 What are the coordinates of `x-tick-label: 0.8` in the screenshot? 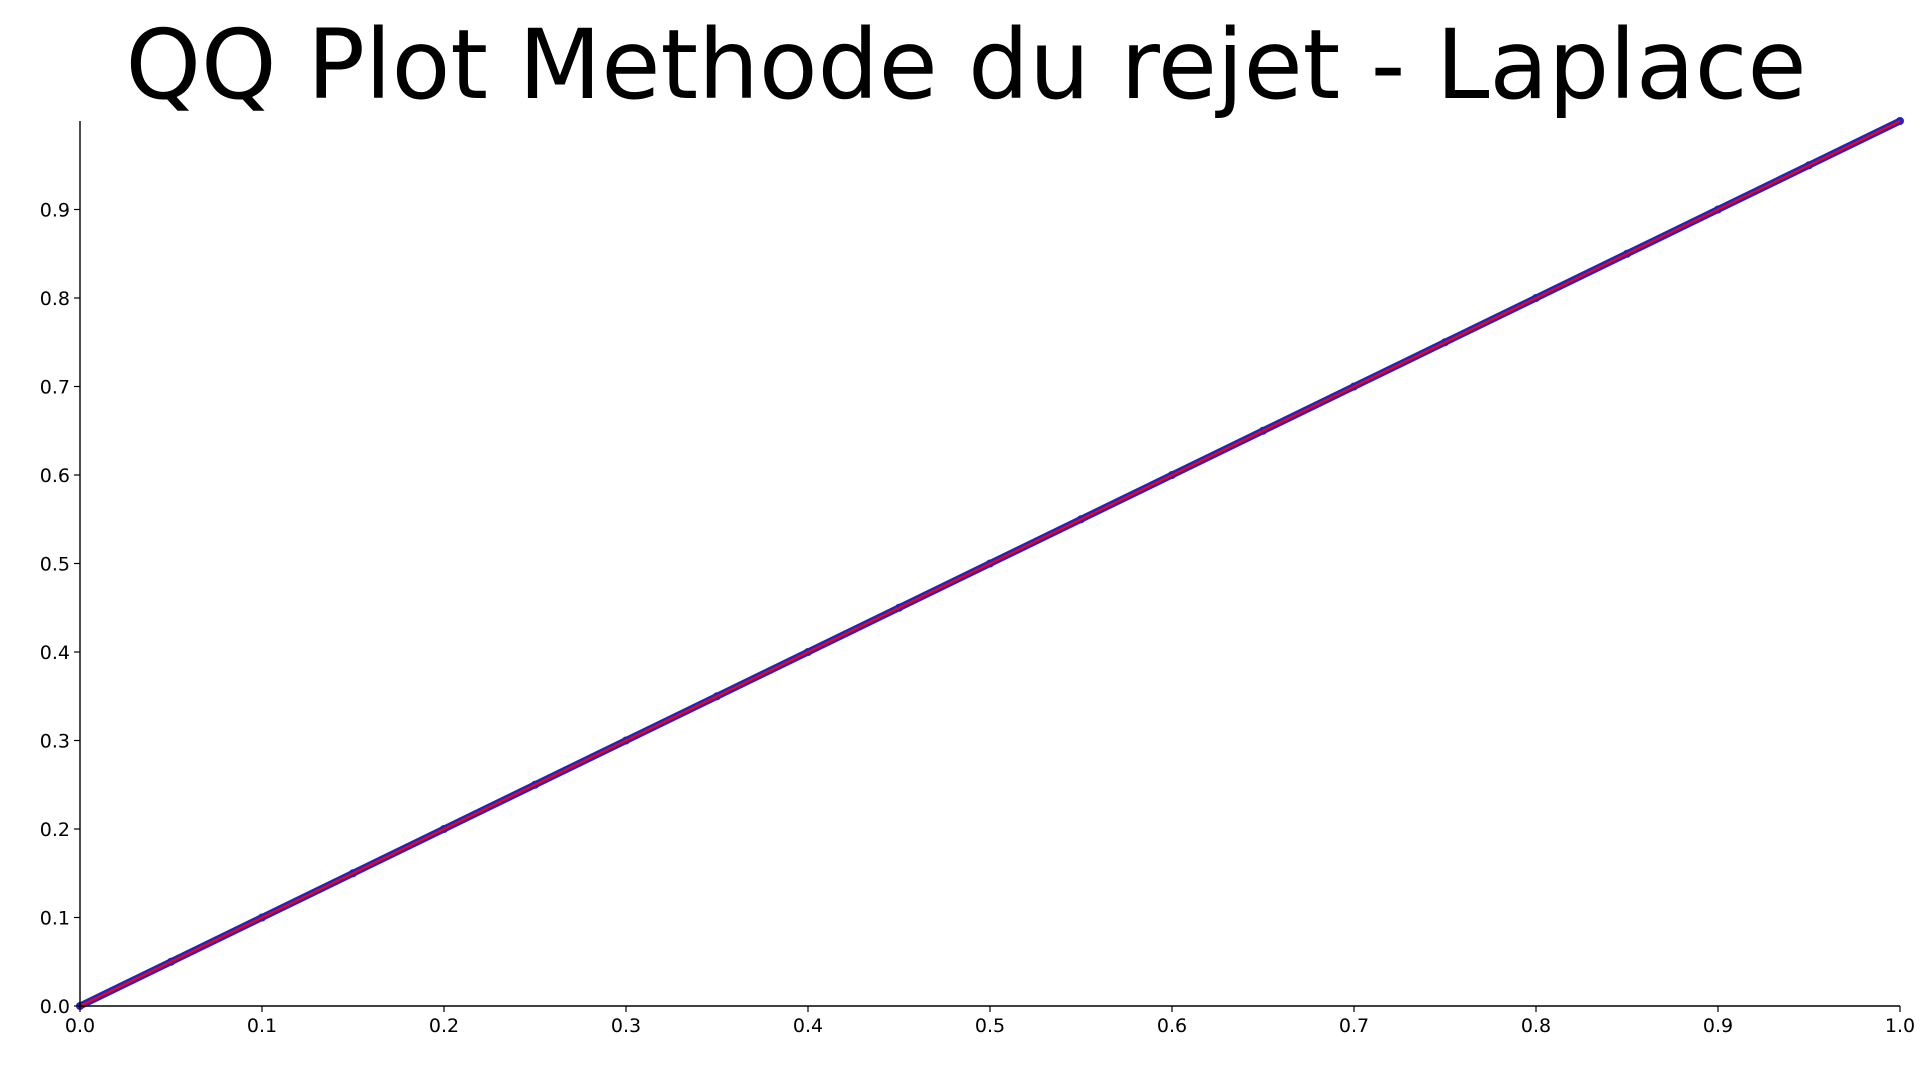 It's located at (1536, 1026).